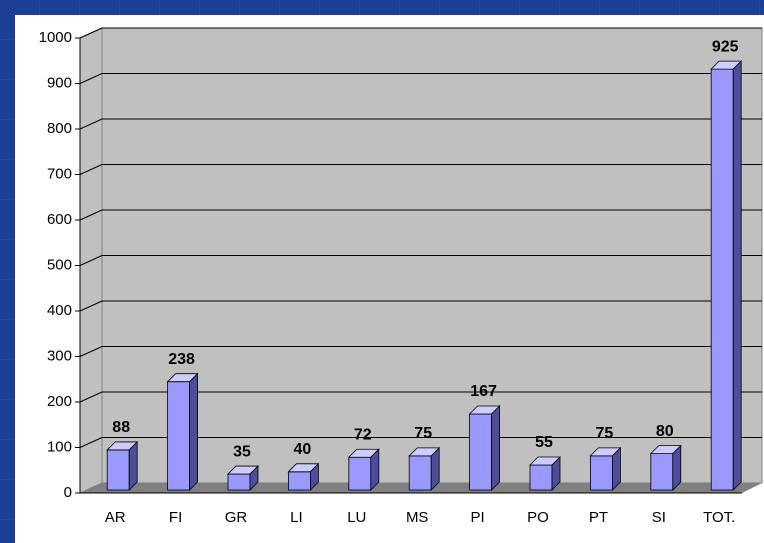 This screenshot has height=543, width=764. Describe the element at coordinates (59, 173) in the screenshot. I see `y-tick-label: 700` at that location.